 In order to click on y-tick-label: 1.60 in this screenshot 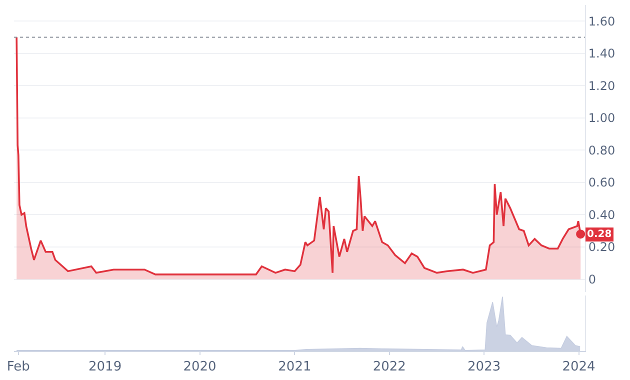, I will do `click(602, 21)`.